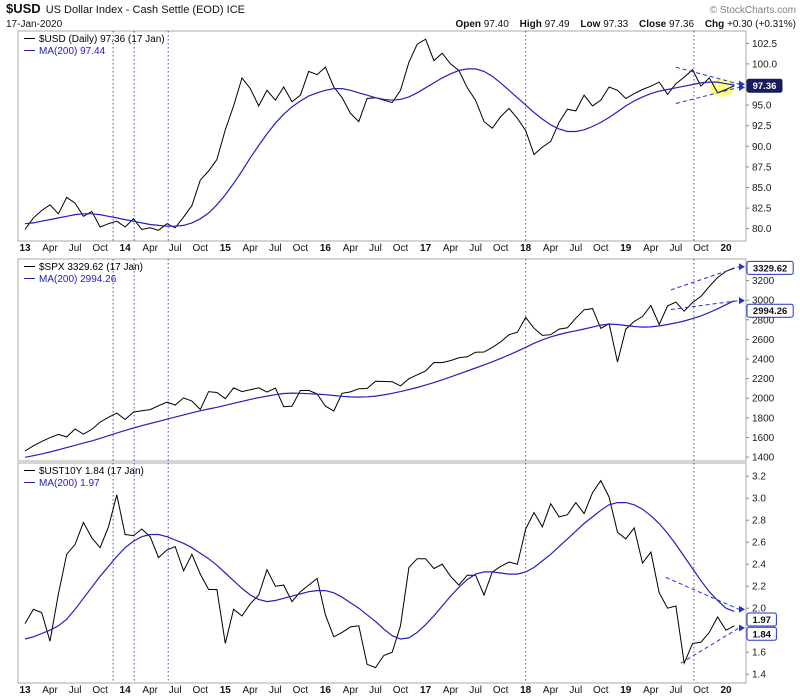 This screenshot has height=700, width=800. I want to click on svg-text: 2000, so click(763, 399).